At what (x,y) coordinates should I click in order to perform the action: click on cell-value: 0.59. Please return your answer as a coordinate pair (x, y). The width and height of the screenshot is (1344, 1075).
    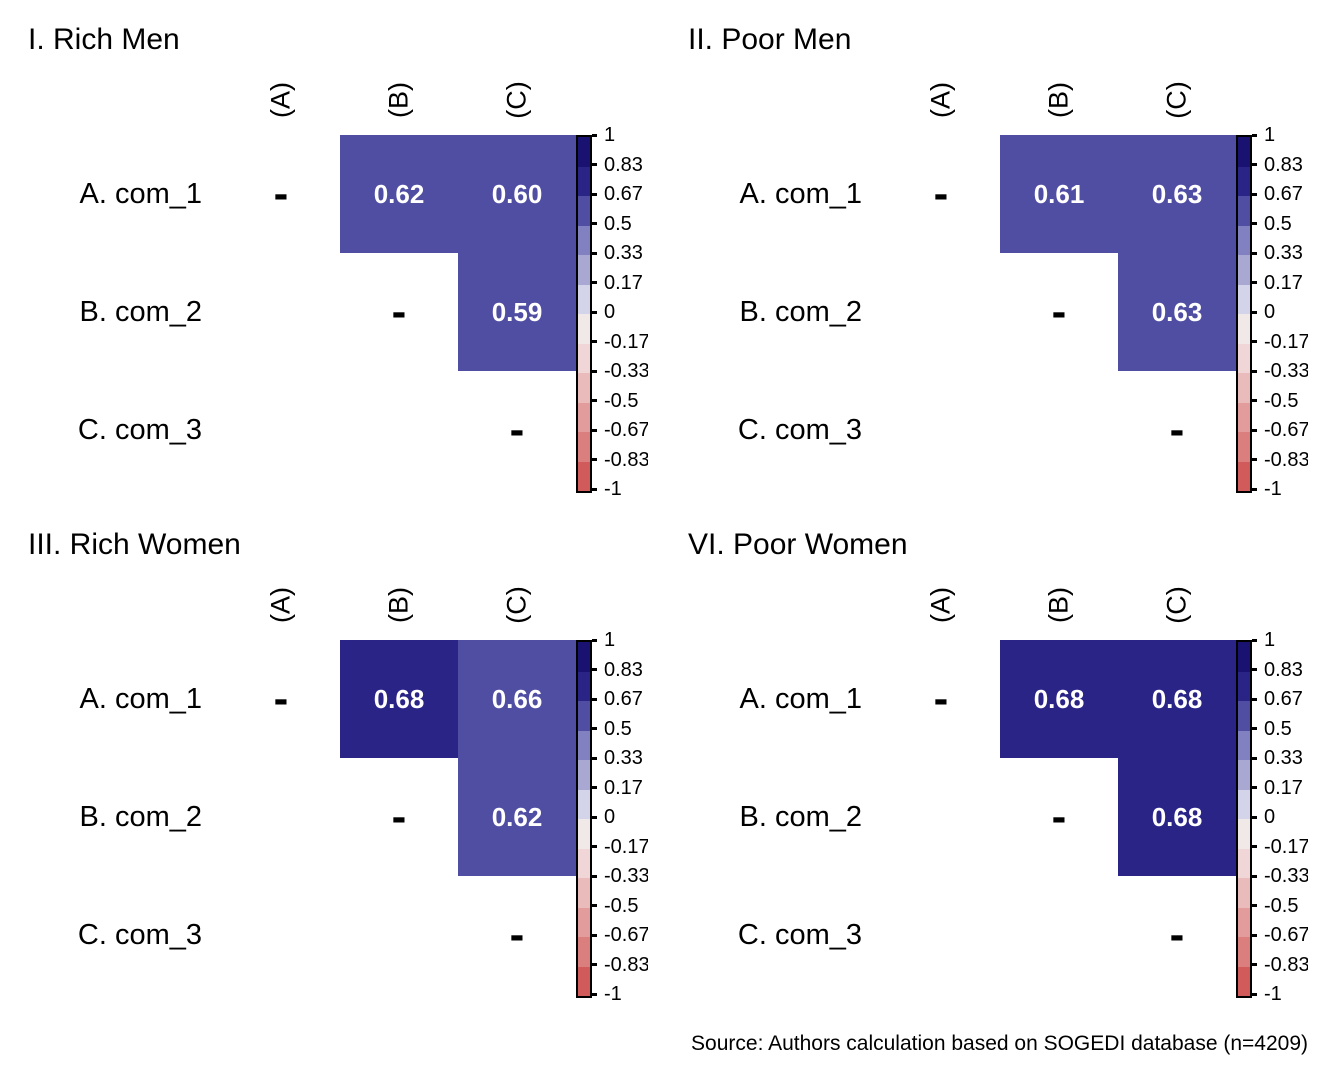
    Looking at the image, I should click on (517, 311).